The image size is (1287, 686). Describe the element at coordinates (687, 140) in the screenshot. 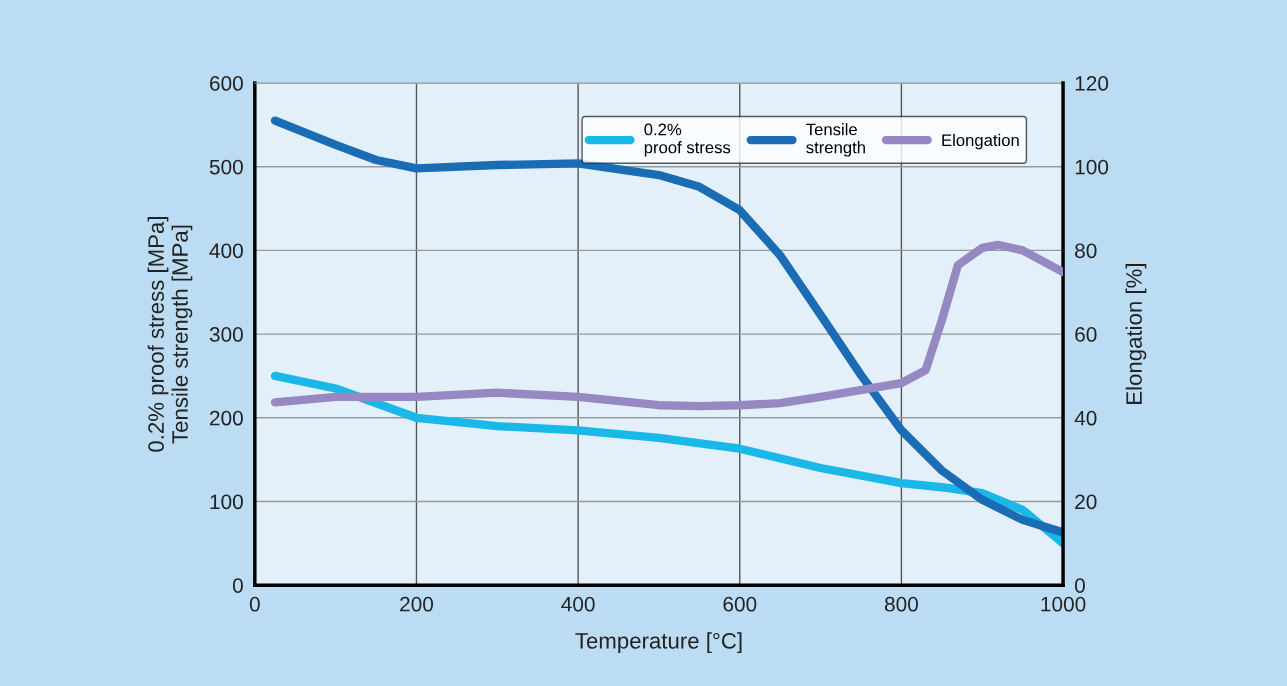

I see `legend-label: 0.2% proof stress` at that location.